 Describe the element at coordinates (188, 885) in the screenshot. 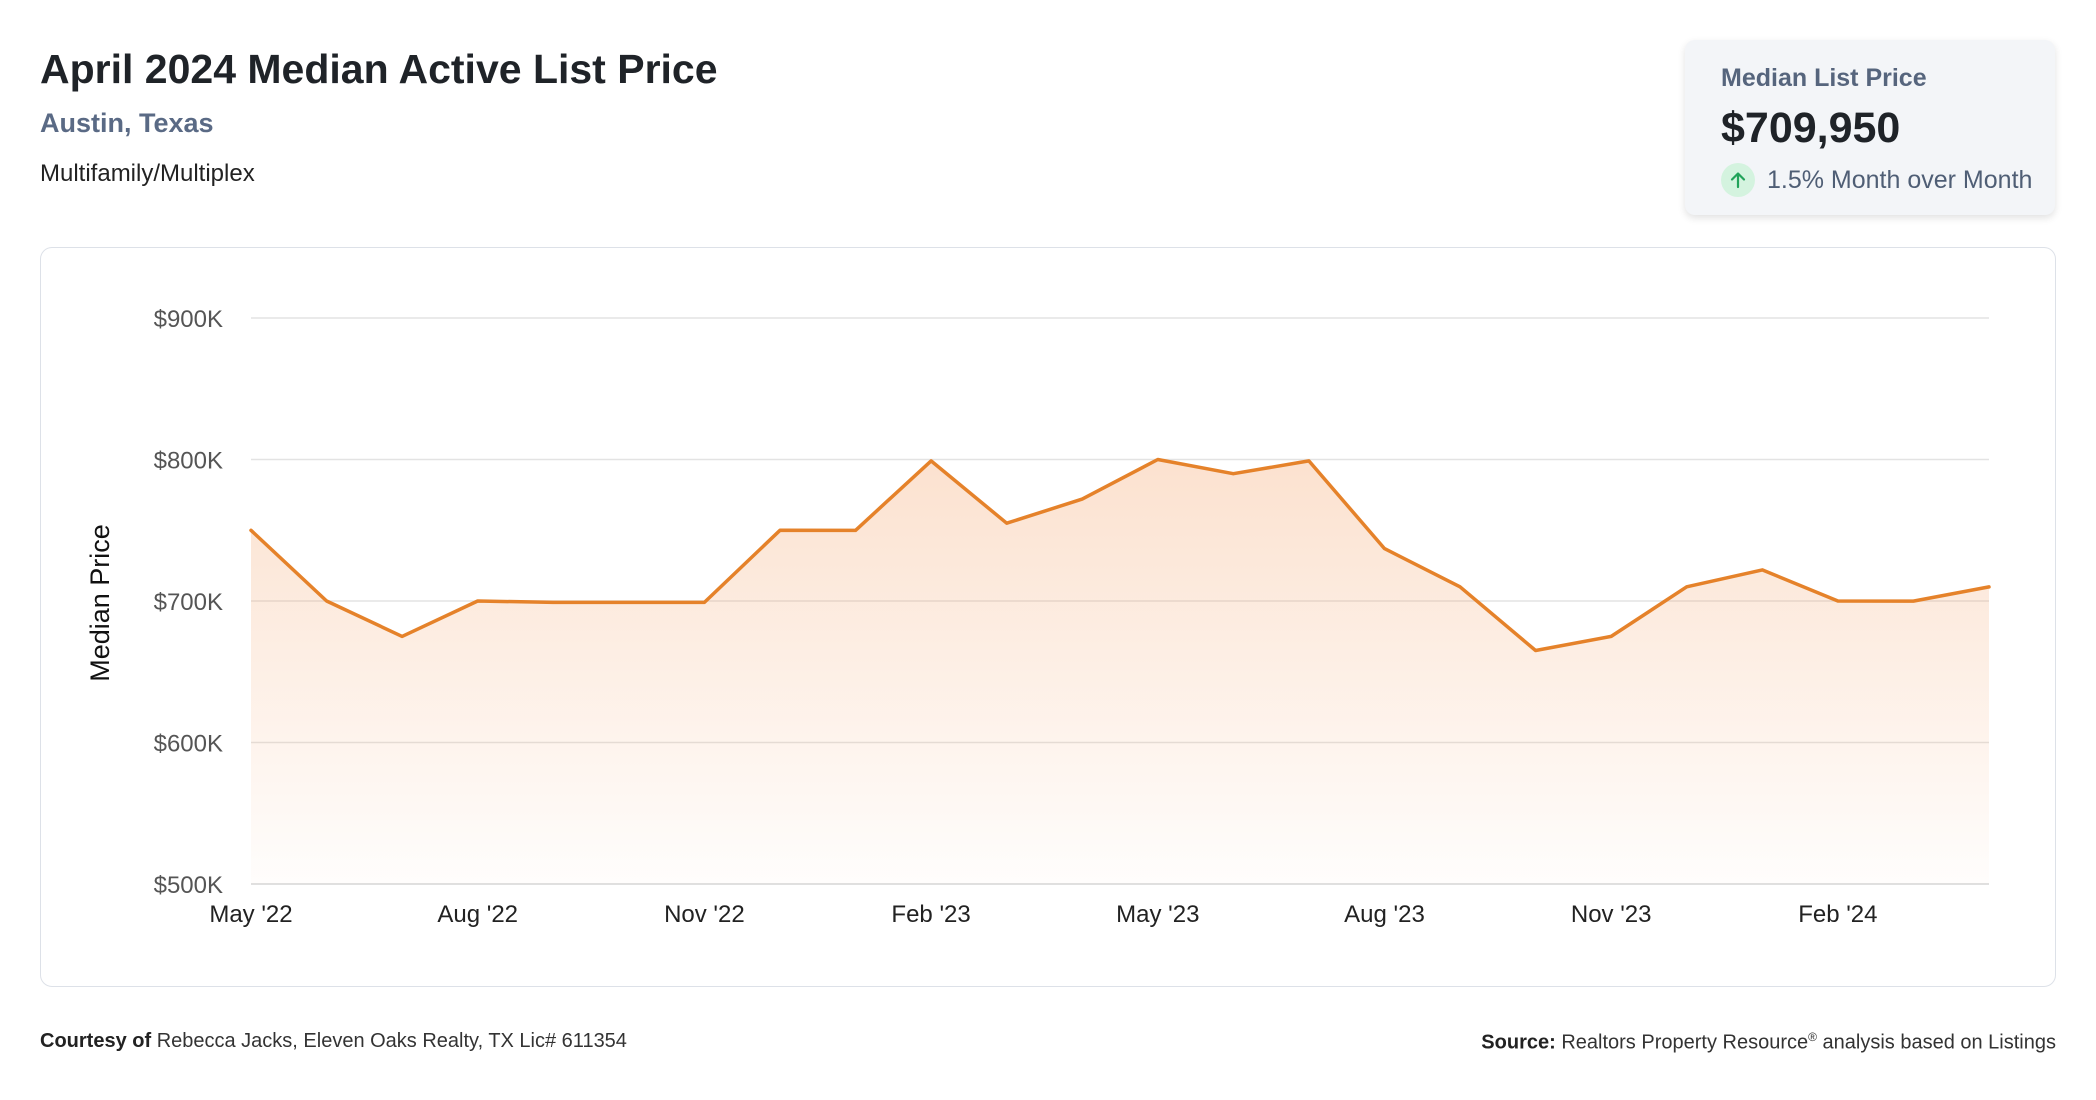

I see `y-tick-label: $500K` at that location.